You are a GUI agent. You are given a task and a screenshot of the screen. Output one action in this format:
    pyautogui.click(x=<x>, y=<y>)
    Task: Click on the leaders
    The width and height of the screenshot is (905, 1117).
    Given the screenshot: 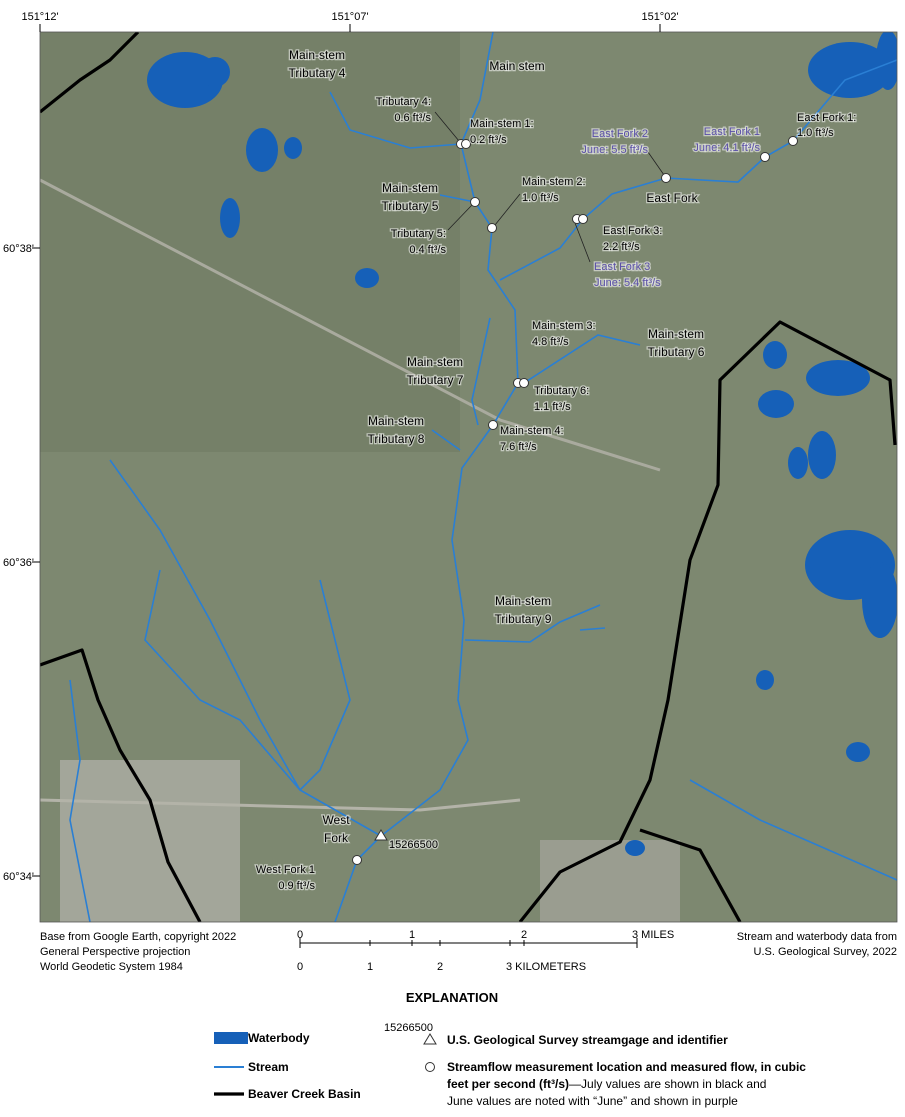 What is the action you would take?
    pyautogui.click(x=549, y=187)
    